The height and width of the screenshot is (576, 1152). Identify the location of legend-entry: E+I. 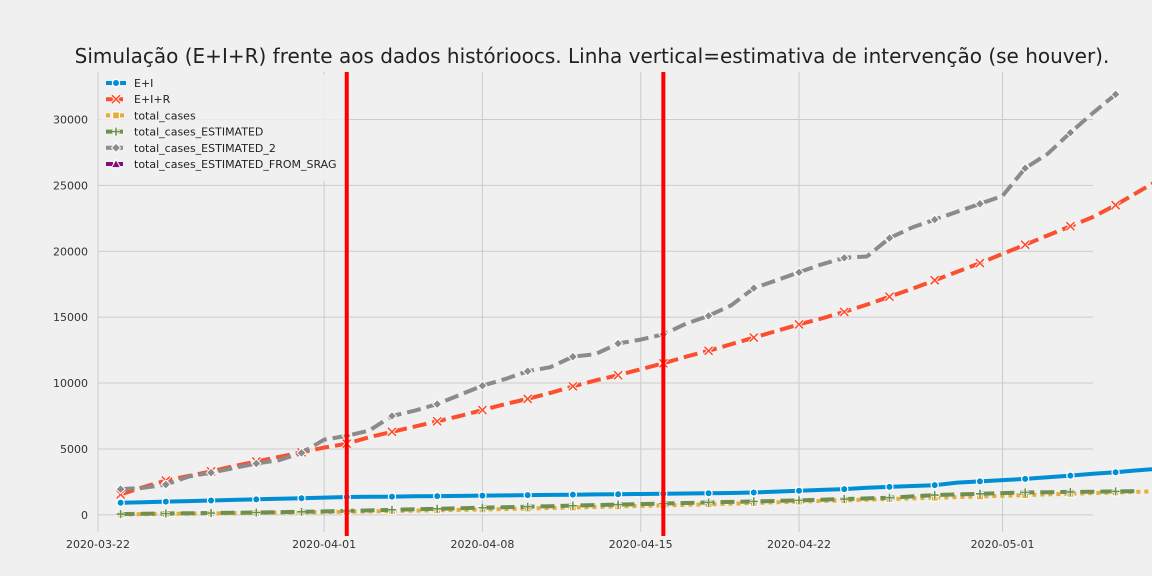
(129, 83).